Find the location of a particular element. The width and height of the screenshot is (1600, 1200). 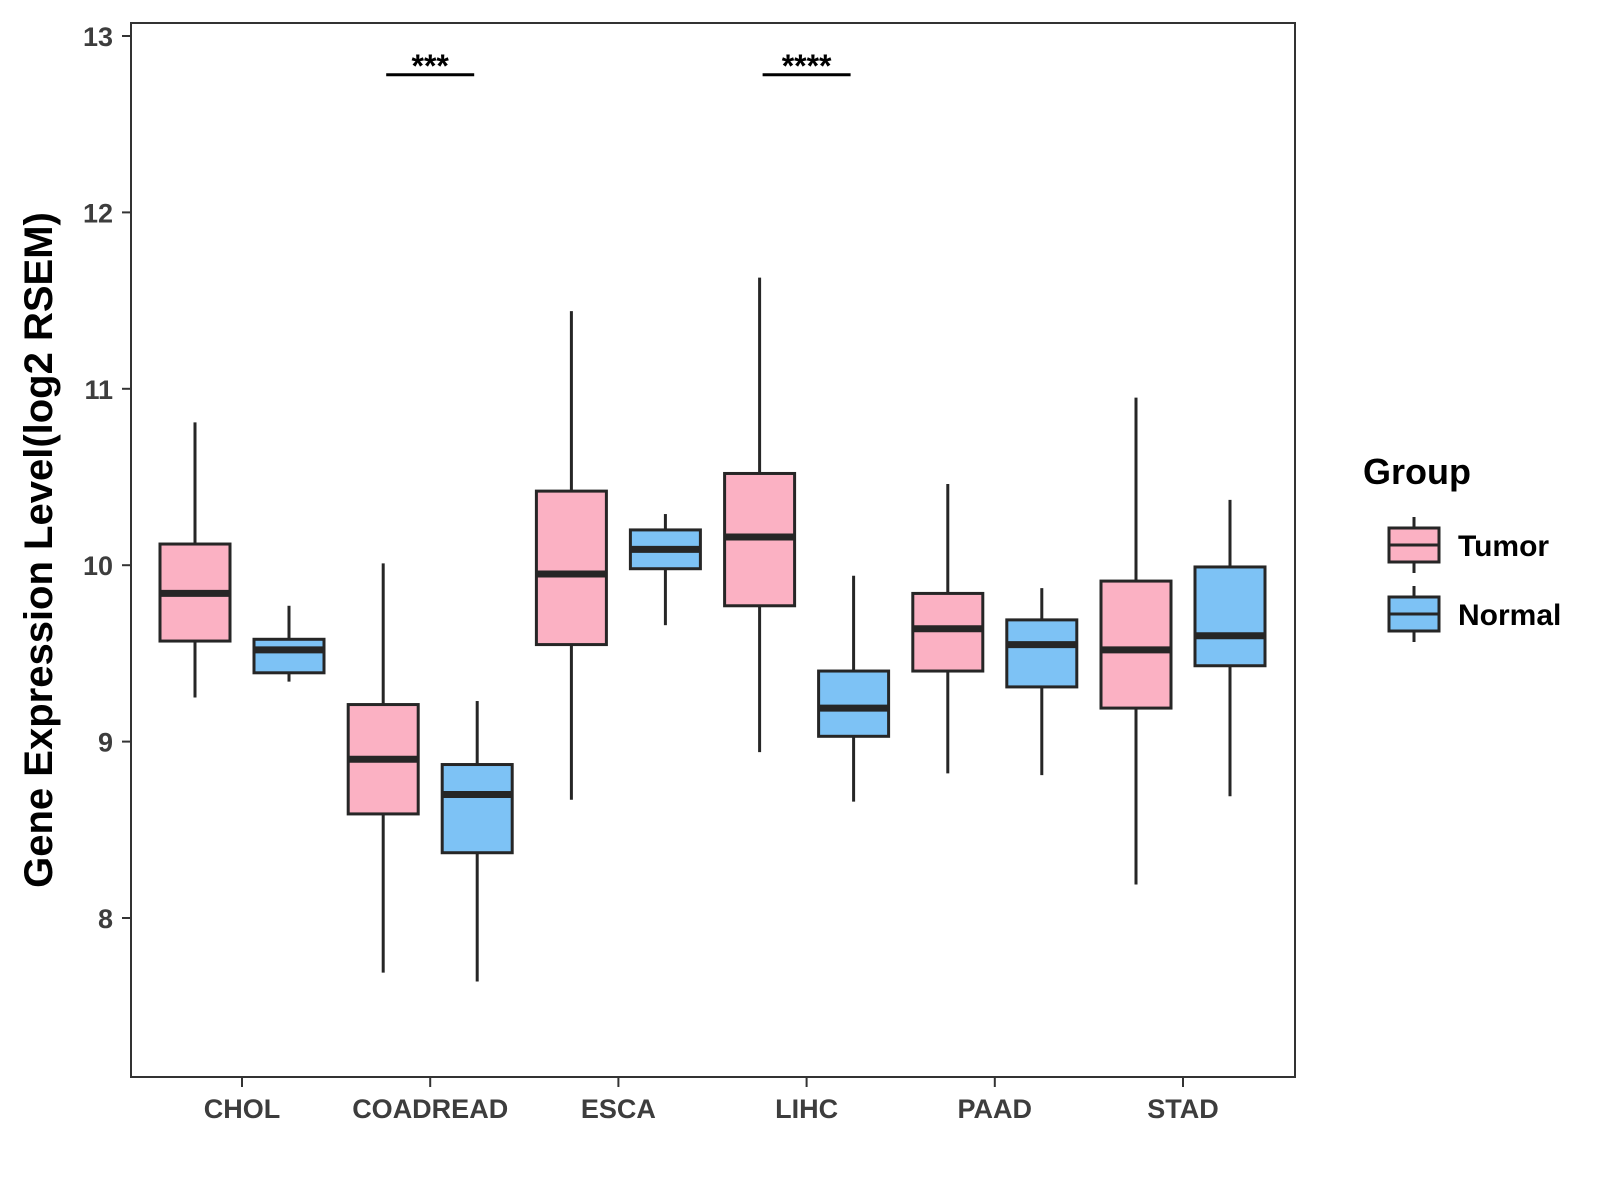

x-tick-label-paad: PAAD is located at coordinates (995, 1109).